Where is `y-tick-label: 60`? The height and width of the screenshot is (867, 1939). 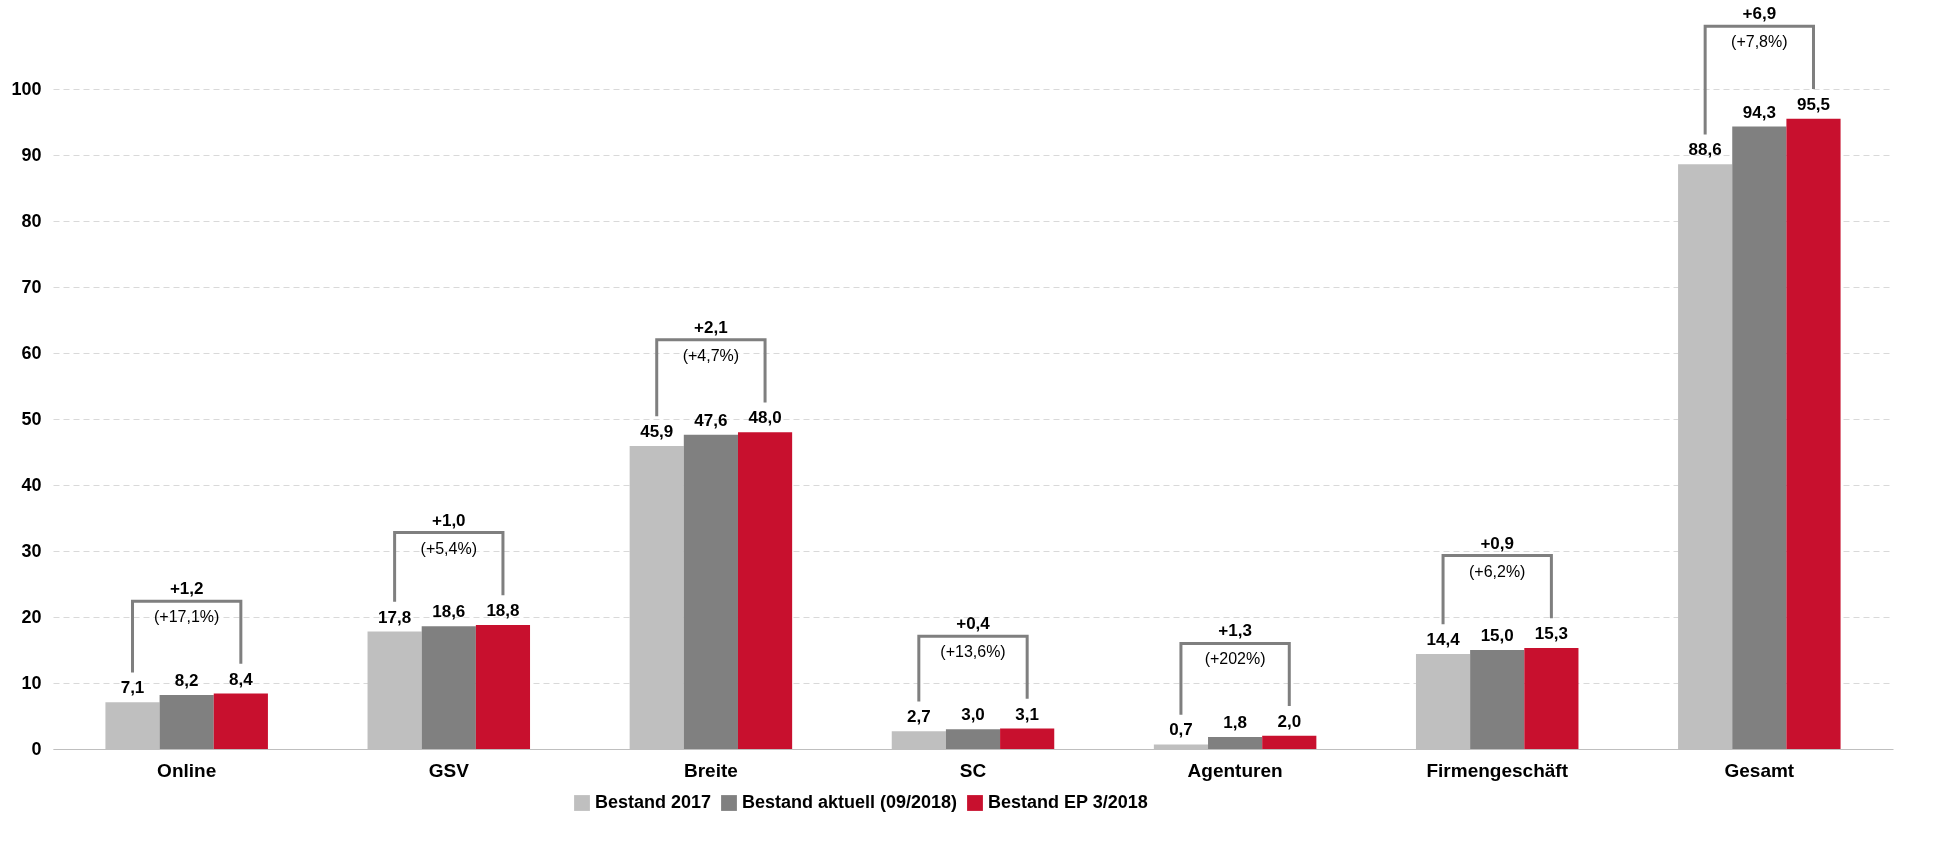 y-tick-label: 60 is located at coordinates (31, 352).